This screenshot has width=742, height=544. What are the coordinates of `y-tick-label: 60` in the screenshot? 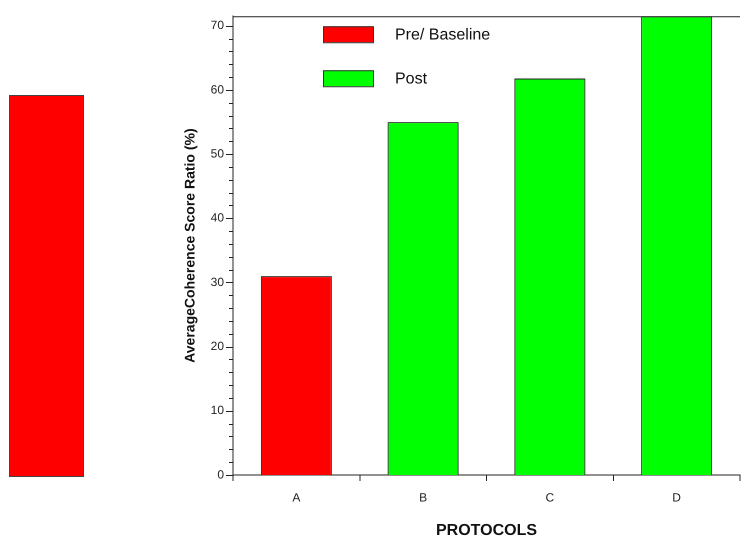 It's located at (217, 89).